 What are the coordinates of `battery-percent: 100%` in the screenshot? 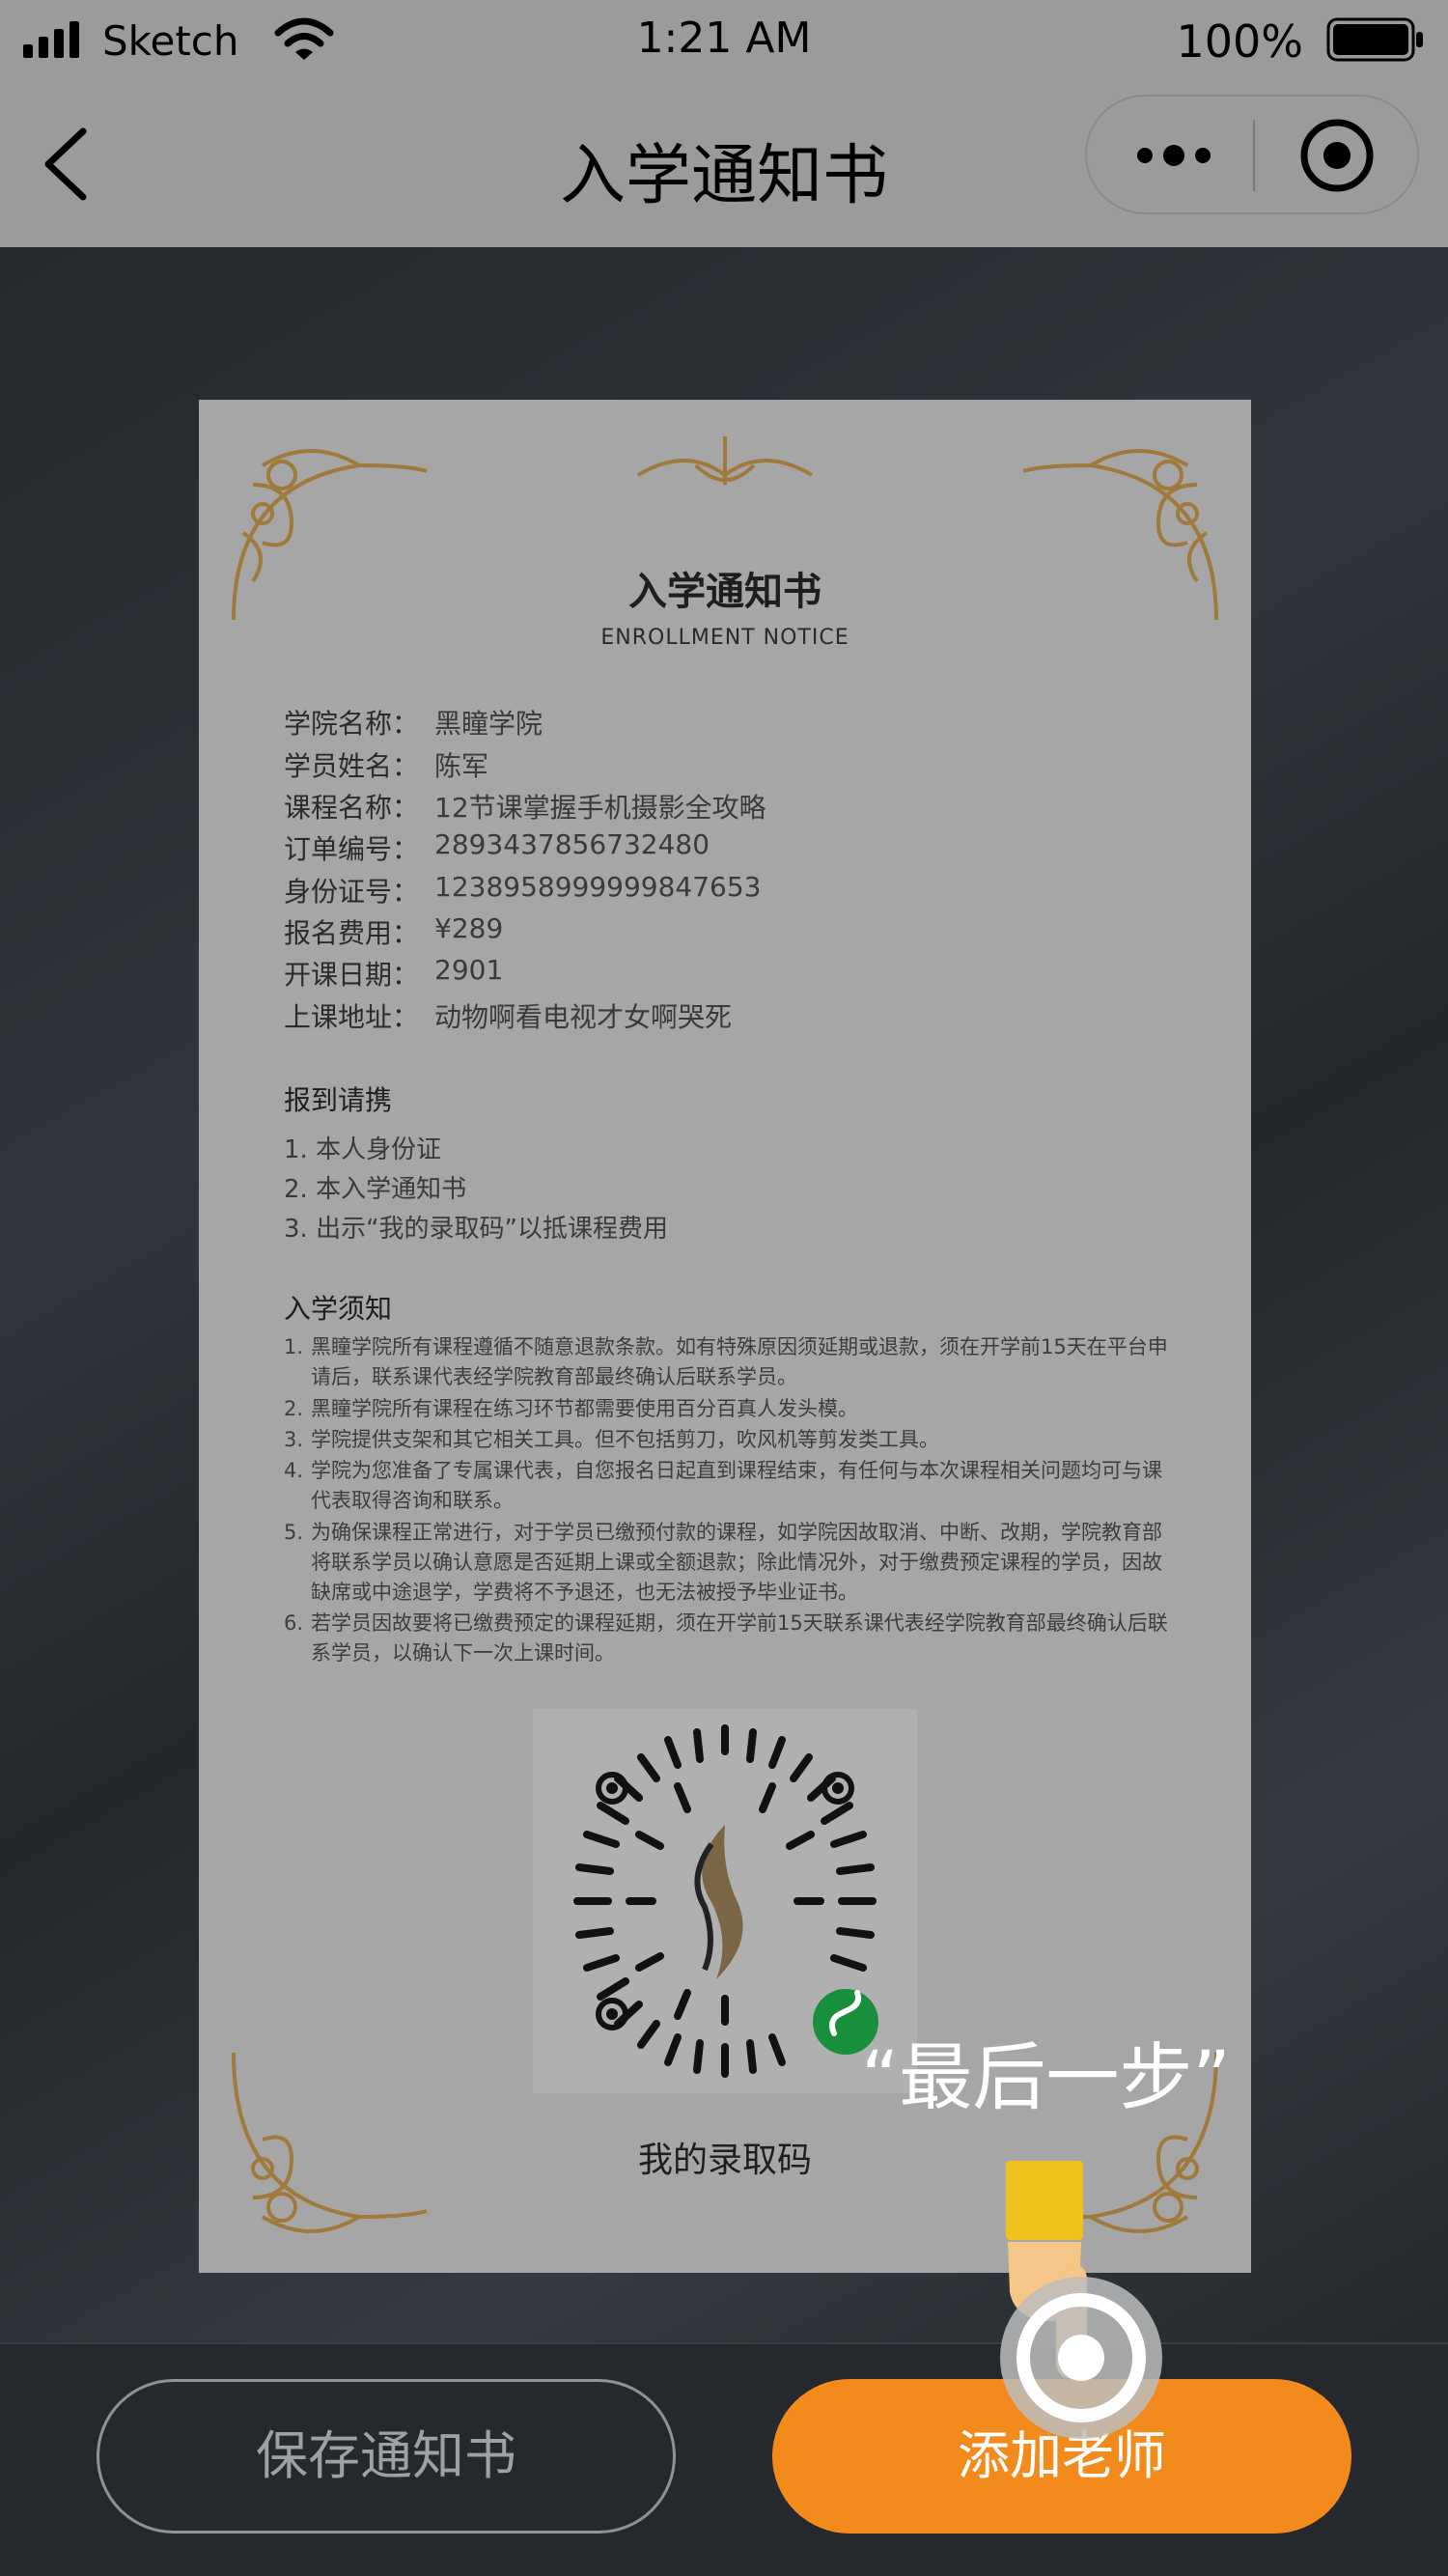 It's located at (1239, 42).